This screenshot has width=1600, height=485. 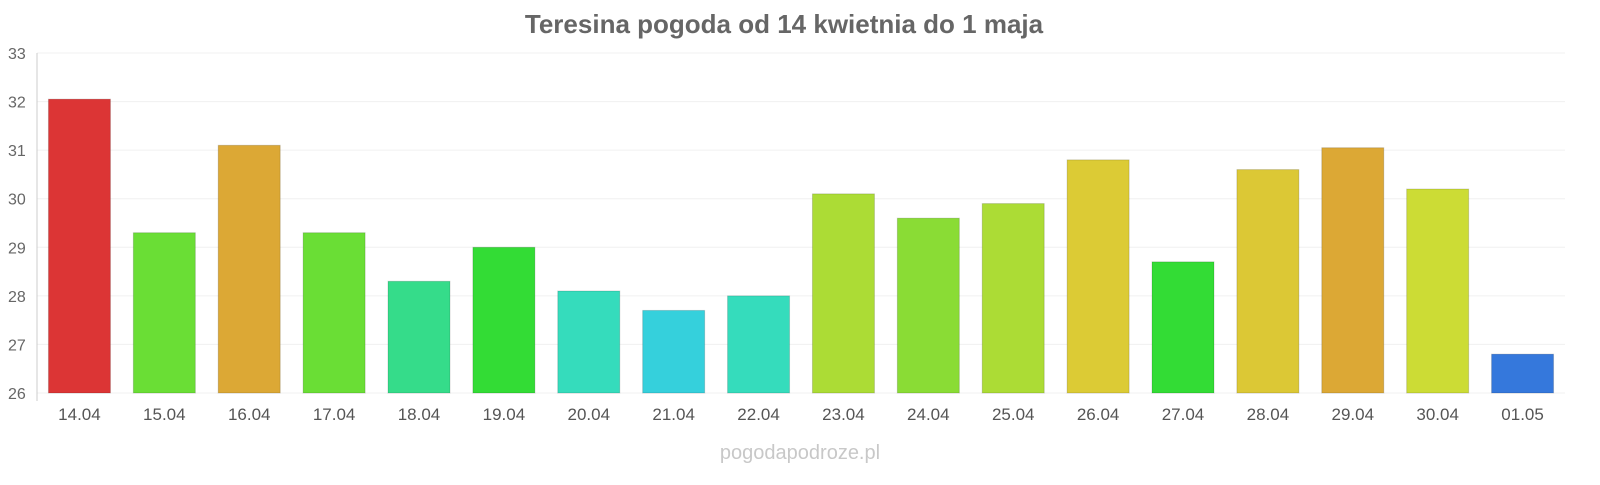 What do you see at coordinates (589, 414) in the screenshot?
I see `x-tick-label: 20.04` at bounding box center [589, 414].